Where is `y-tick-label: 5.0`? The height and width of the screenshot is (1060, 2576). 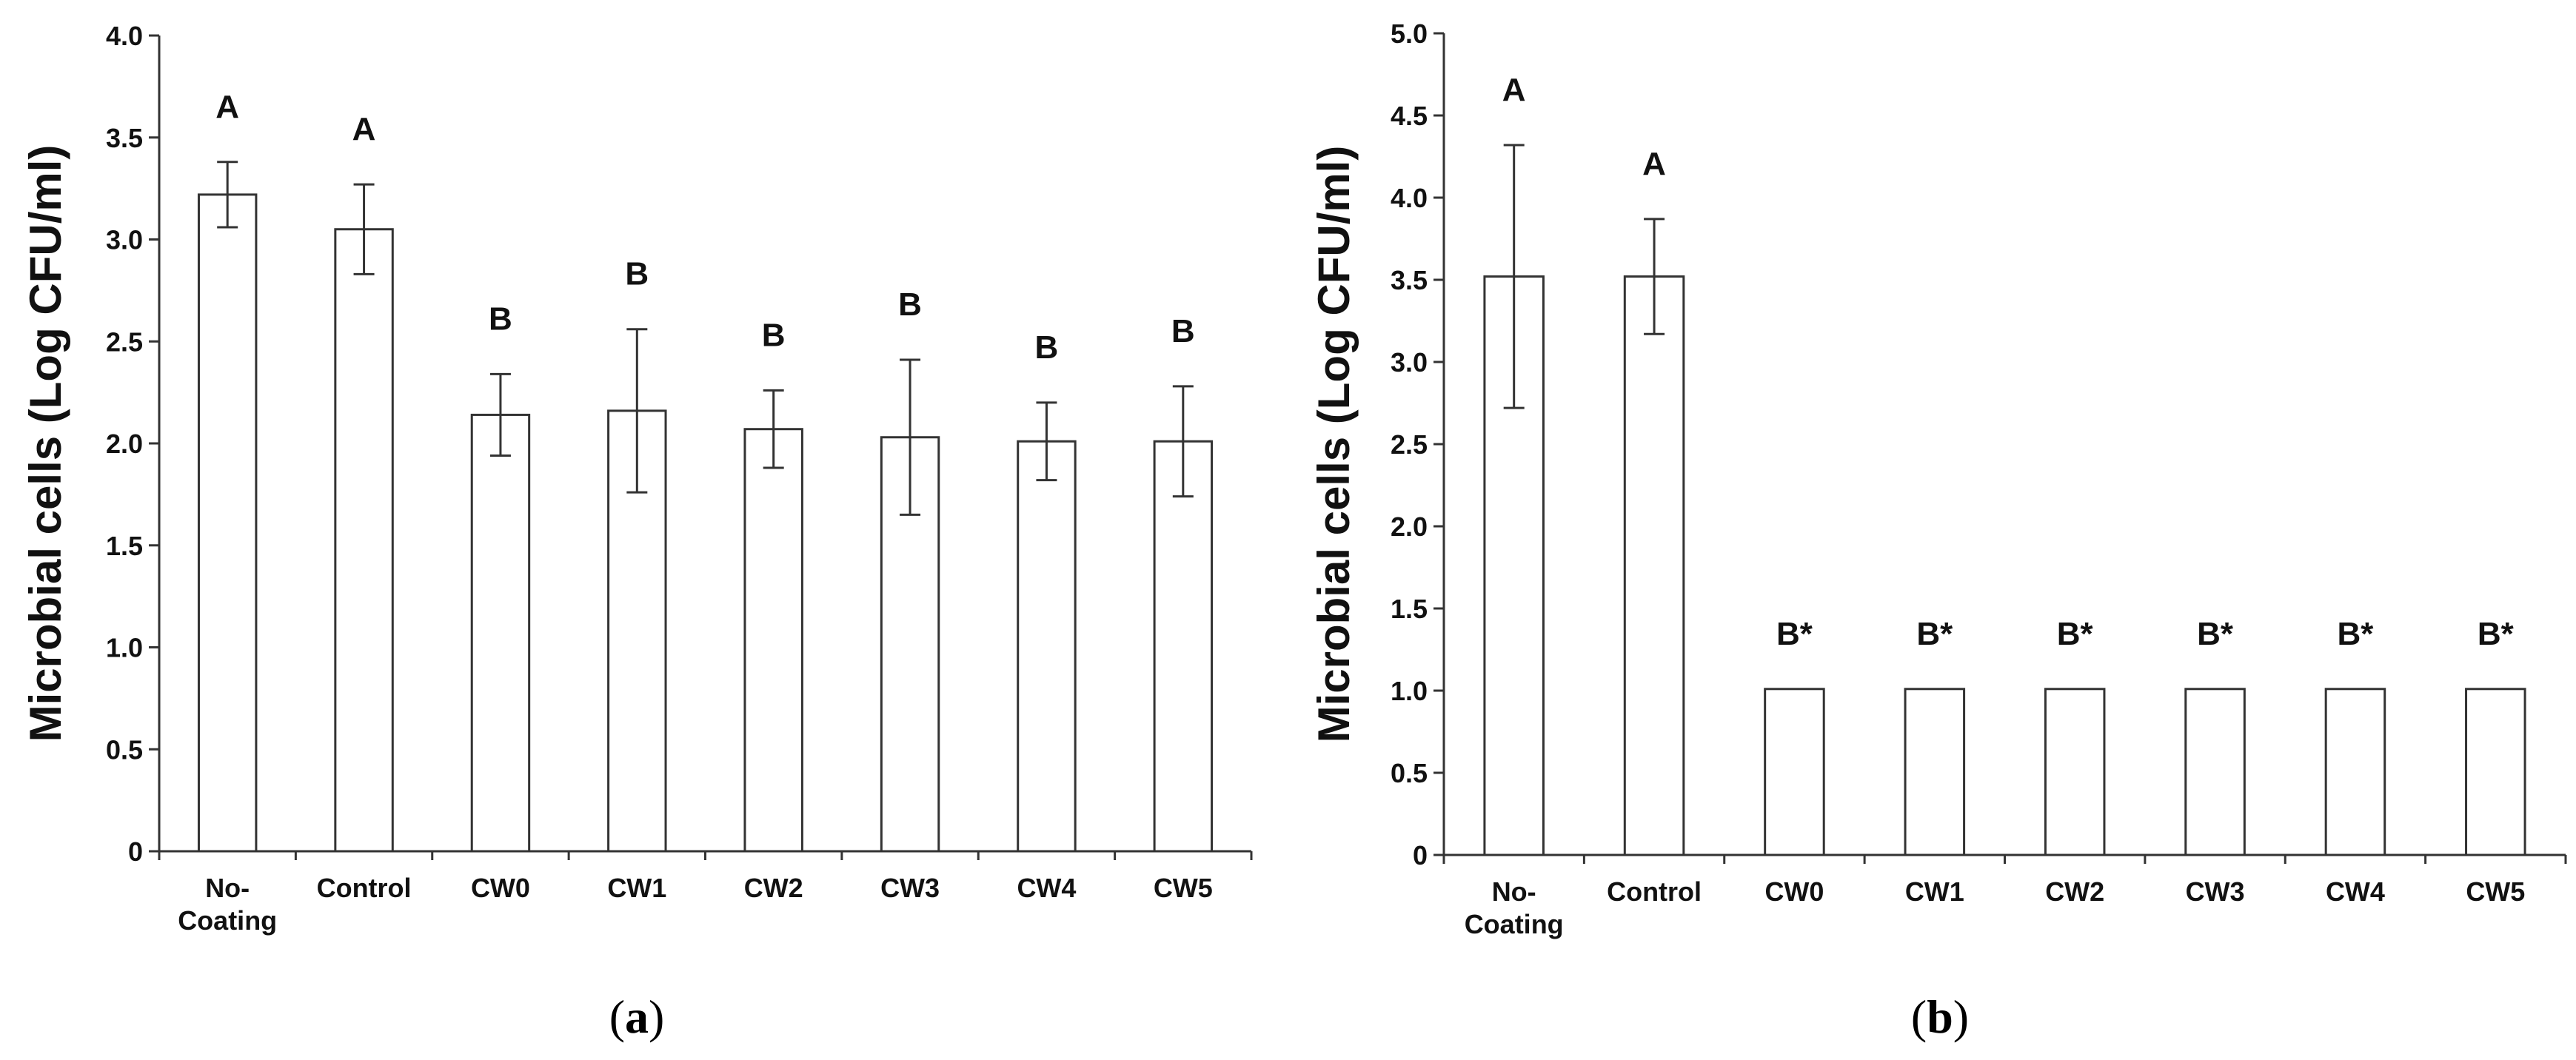
y-tick-label: 5.0 is located at coordinates (1409, 34).